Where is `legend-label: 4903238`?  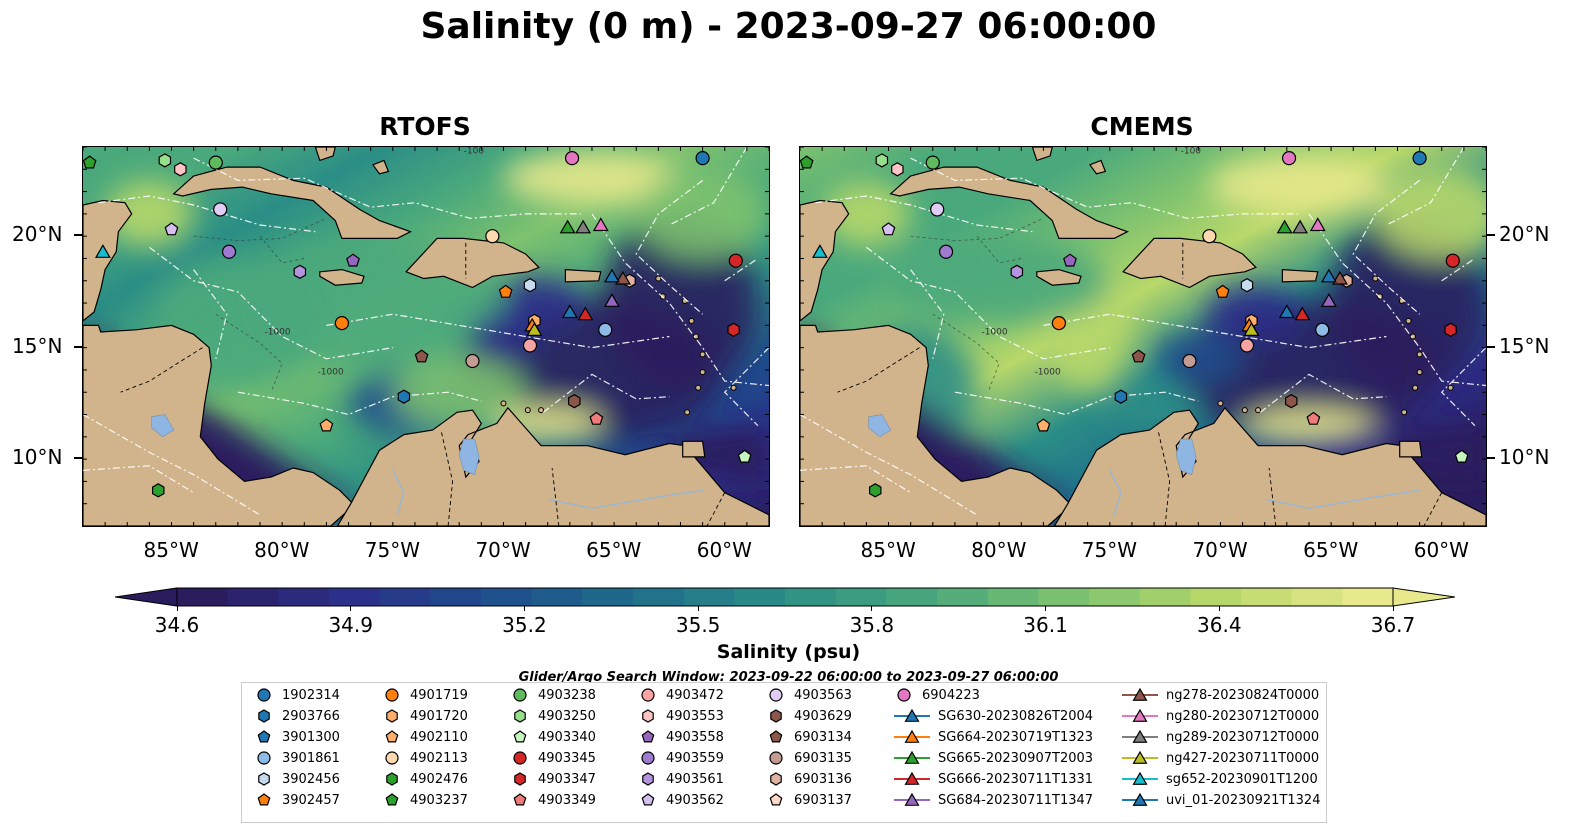
legend-label: 4903238 is located at coordinates (567, 695).